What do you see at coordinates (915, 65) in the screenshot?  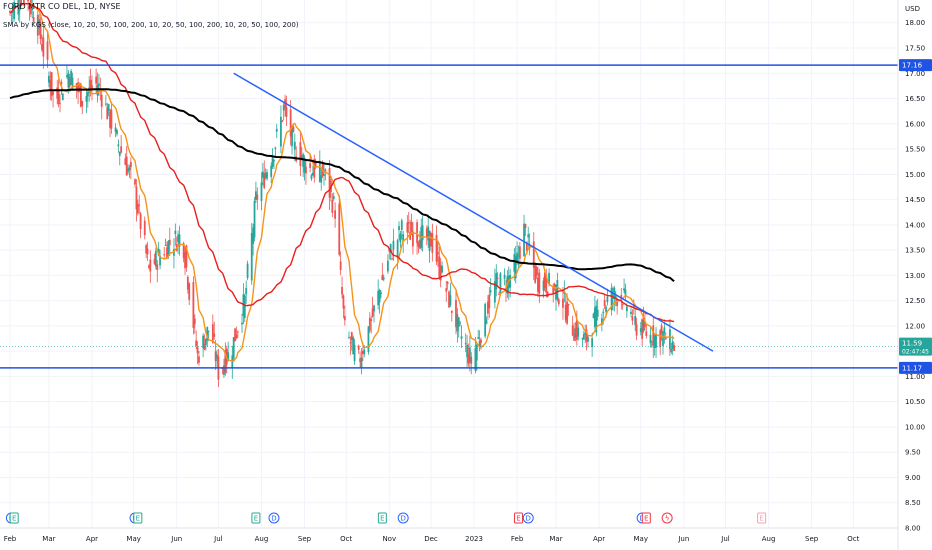 I see `resistance-price-tag-bg` at bounding box center [915, 65].